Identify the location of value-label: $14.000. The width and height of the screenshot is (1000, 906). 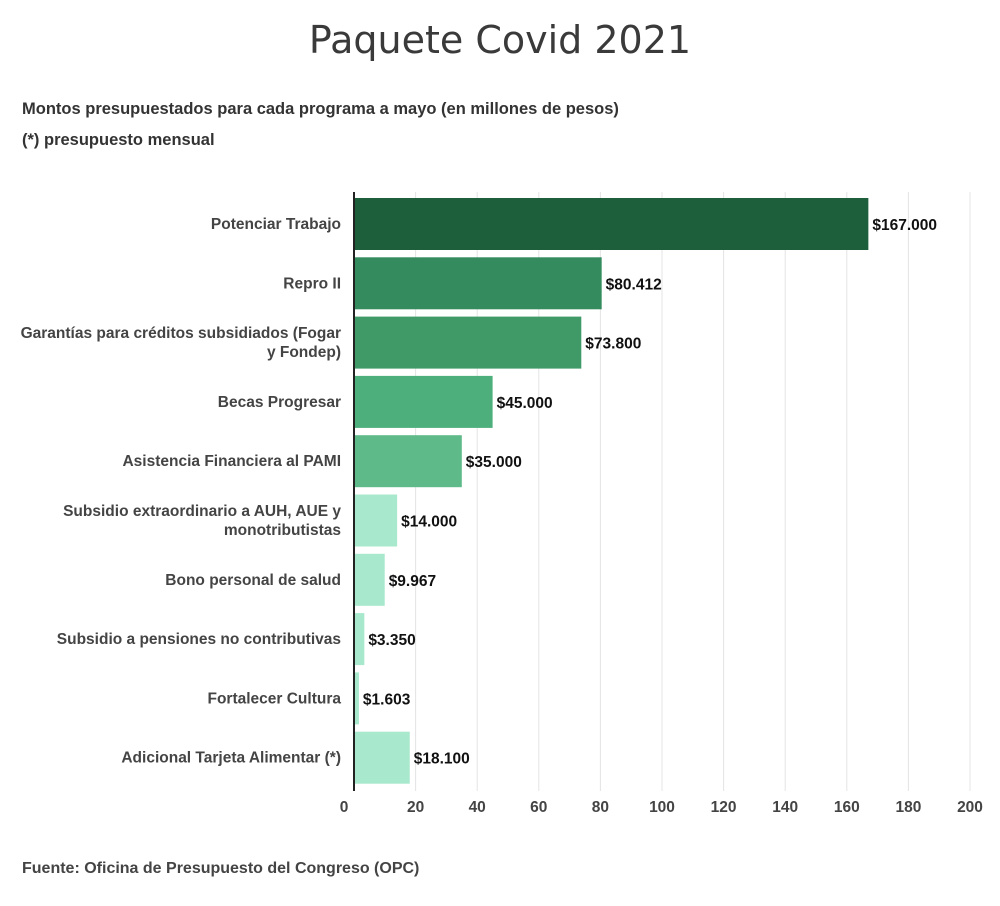
(429, 522).